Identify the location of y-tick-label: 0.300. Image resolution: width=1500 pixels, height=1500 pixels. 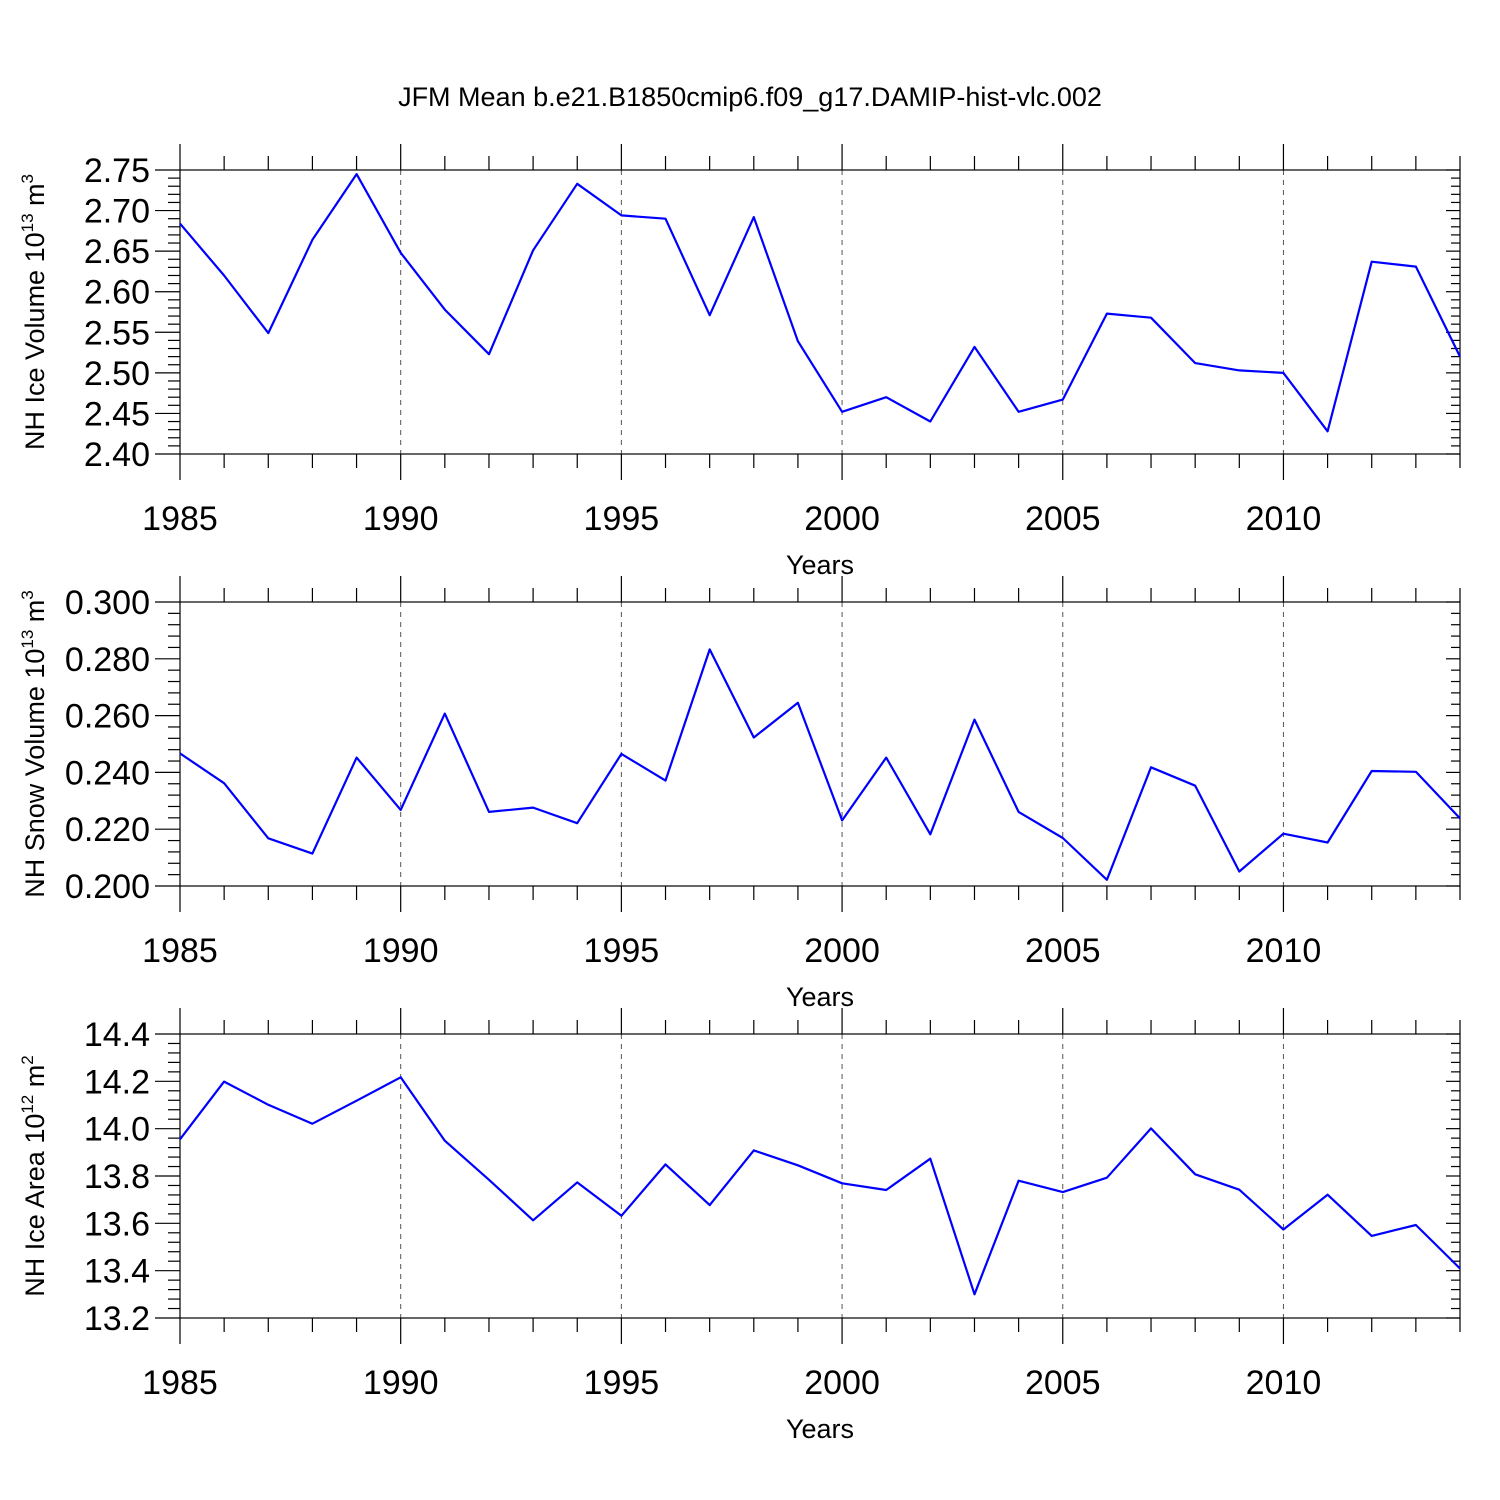
(107, 603).